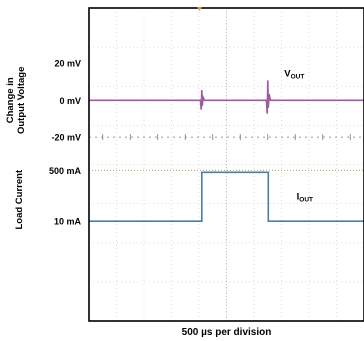 This screenshot has height=341, width=364. Describe the element at coordinates (70, 101) in the screenshot. I see `tick-label: 0 mV` at that location.